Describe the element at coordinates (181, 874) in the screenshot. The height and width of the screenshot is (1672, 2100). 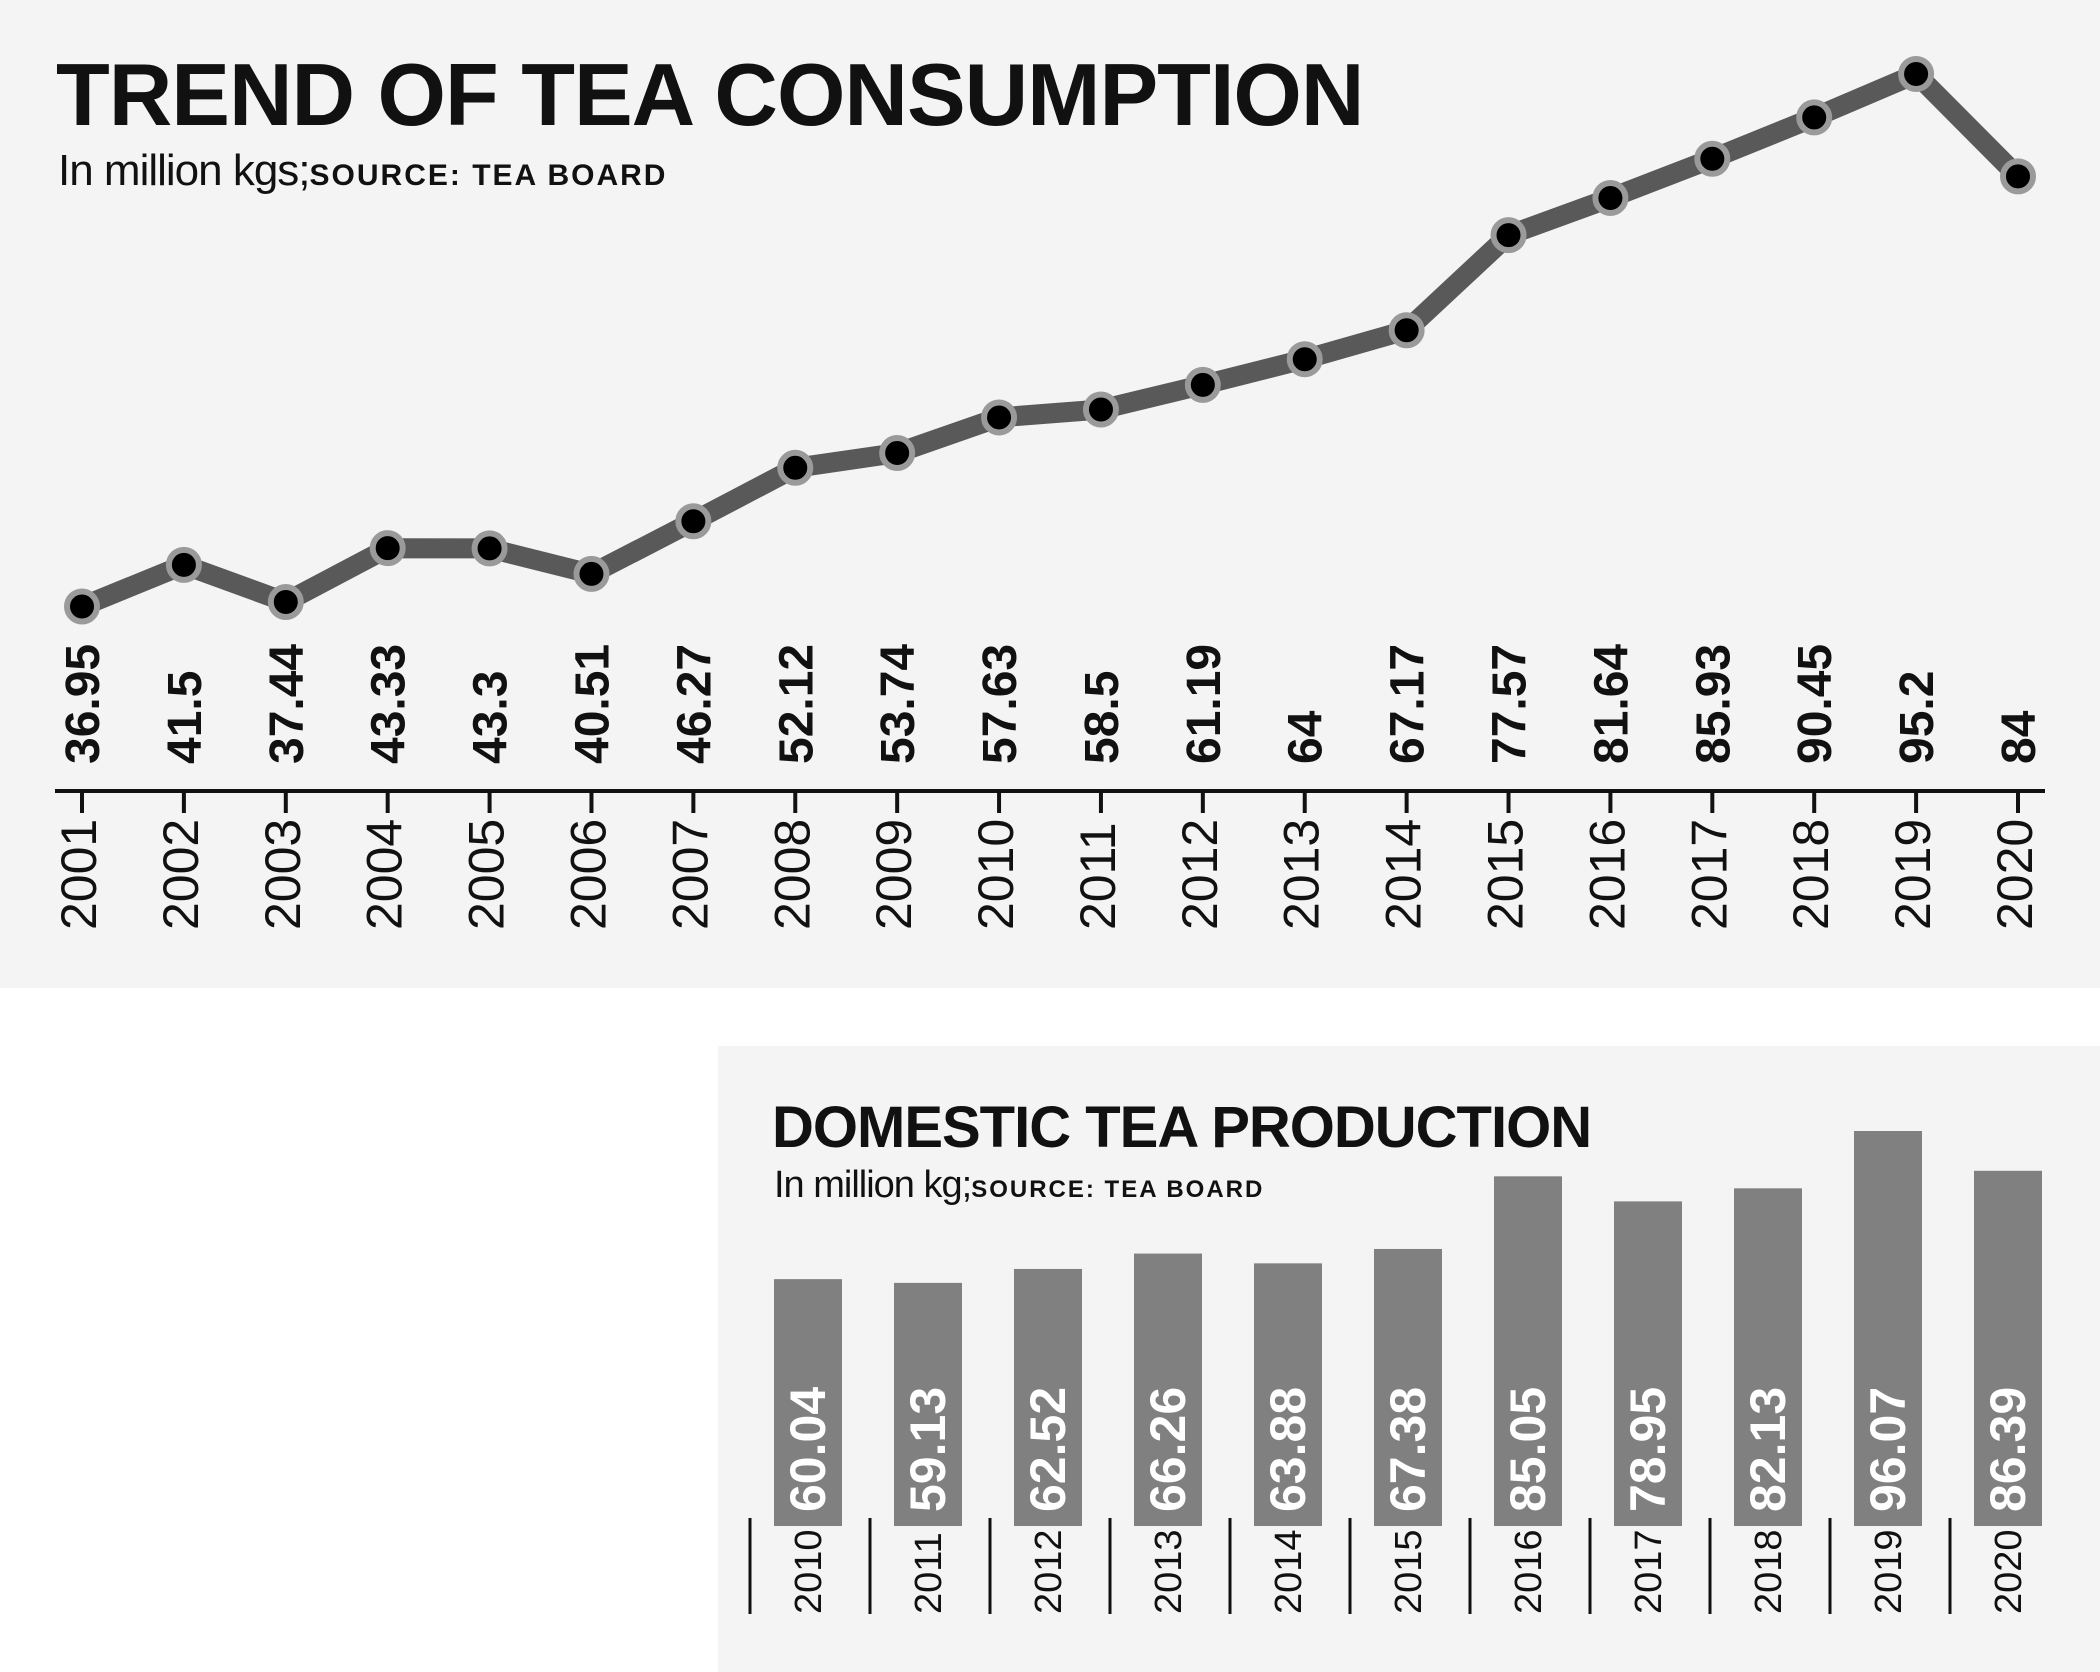
I see `x-tick-label: 2002` at that location.